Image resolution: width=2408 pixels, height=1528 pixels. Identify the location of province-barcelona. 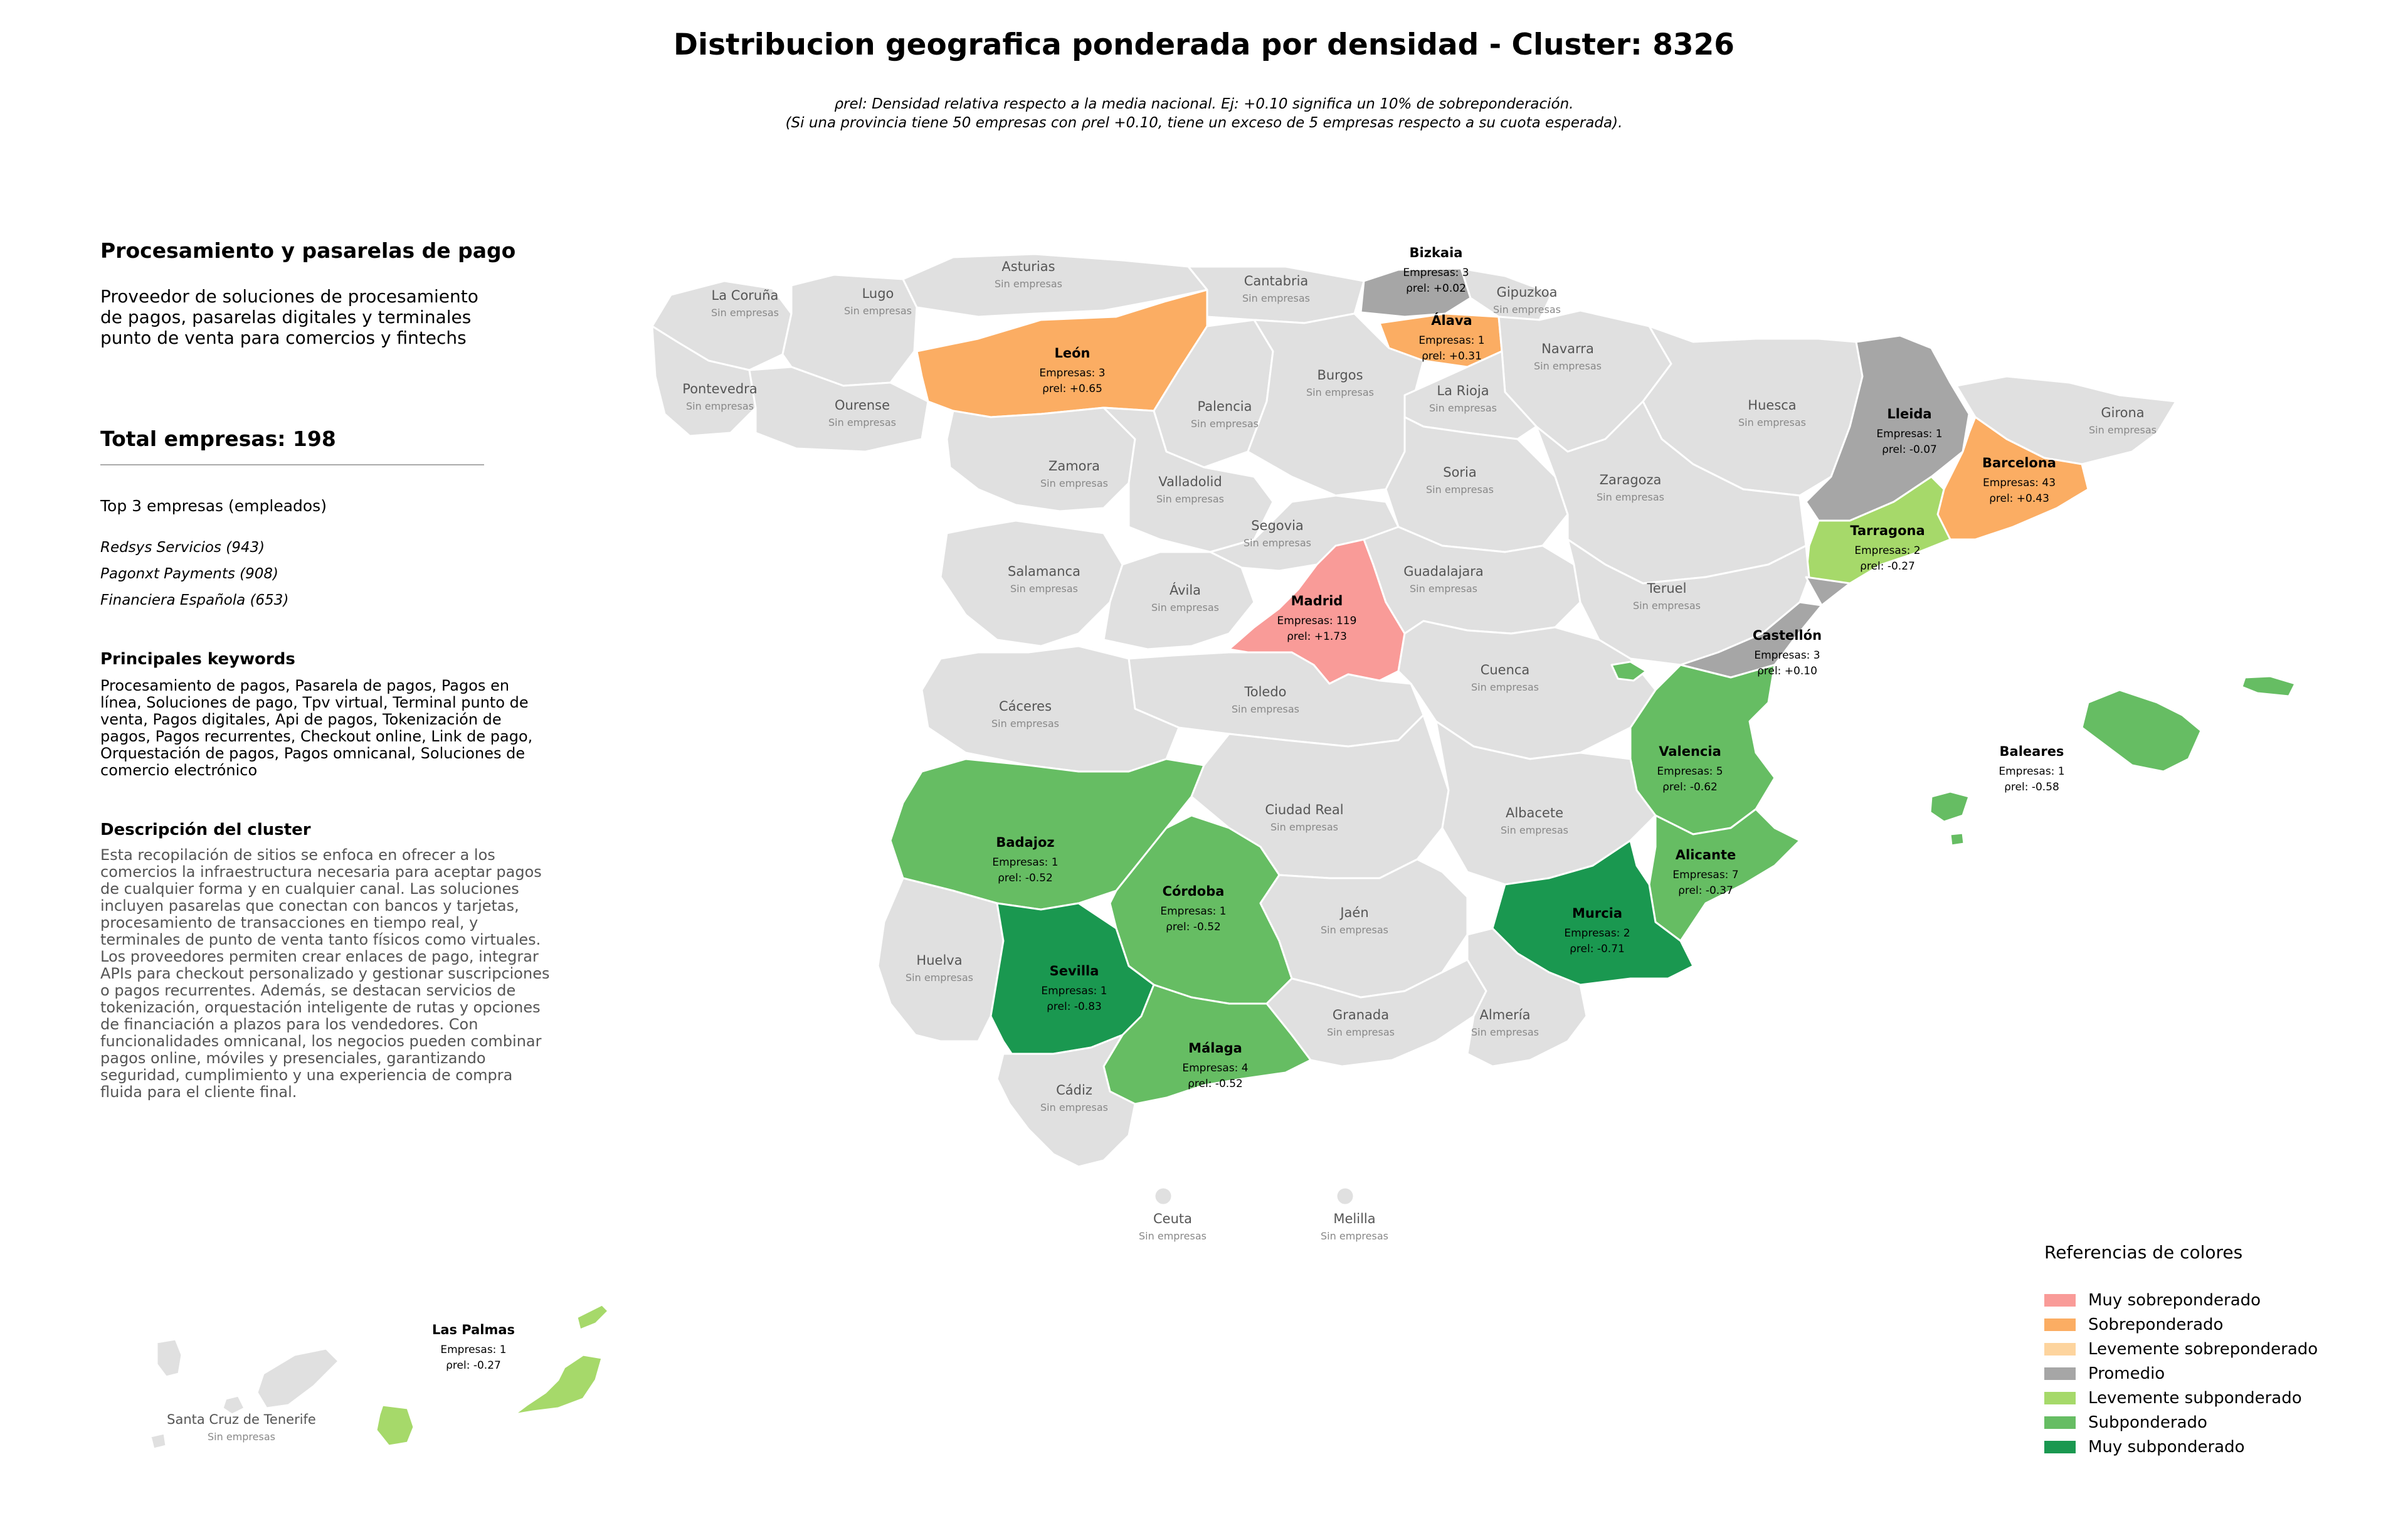
(2012, 478).